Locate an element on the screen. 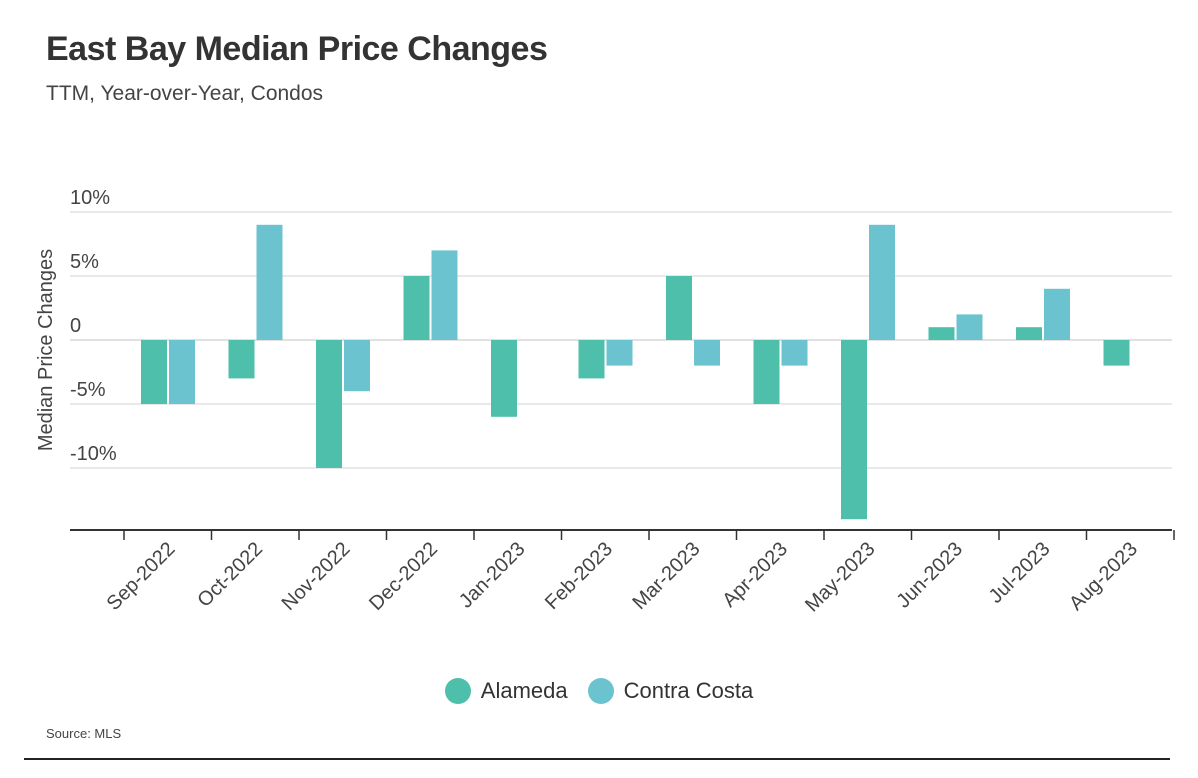 The image size is (1198, 778). x-tick-label: Mar-2023 is located at coordinates (666, 576).